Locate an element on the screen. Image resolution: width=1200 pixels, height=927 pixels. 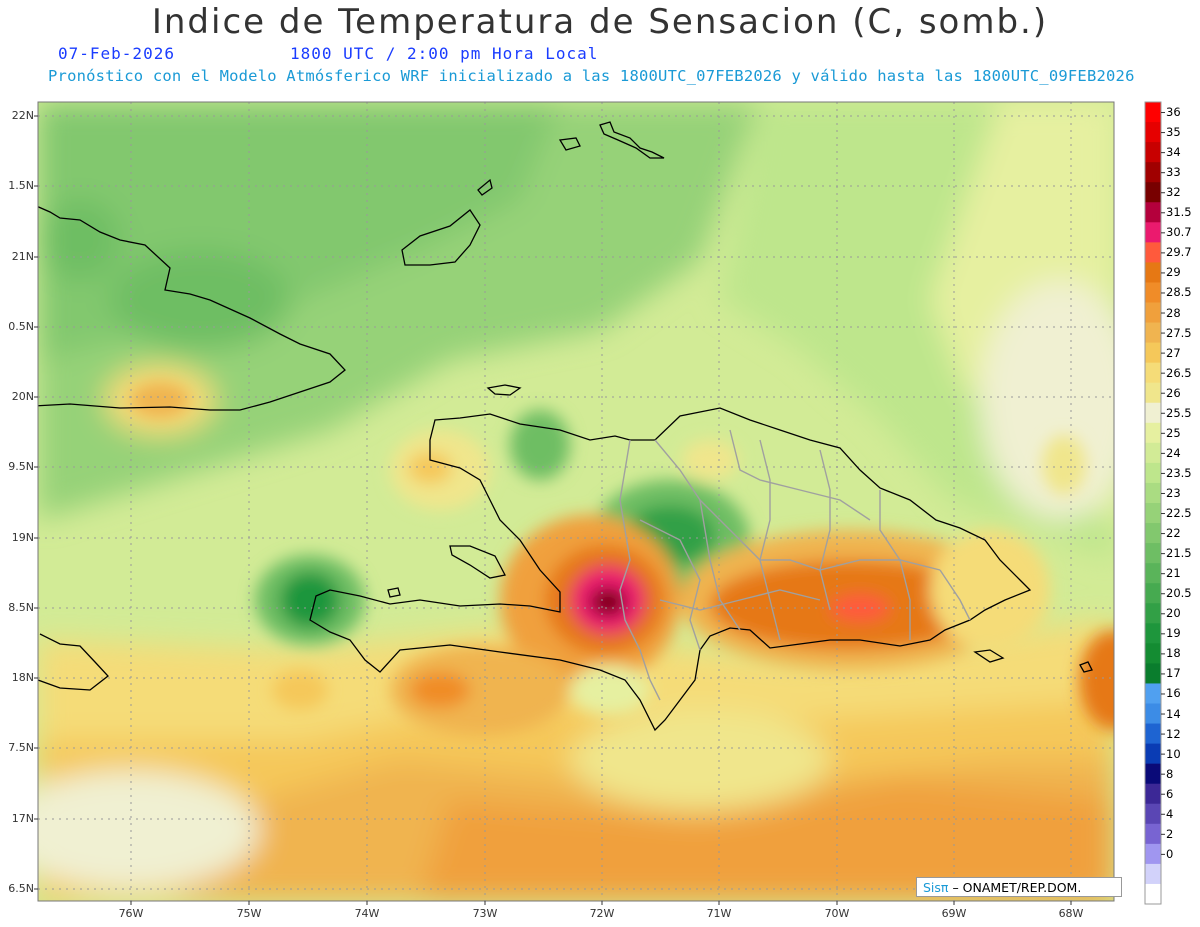
coast-cuba is located at coordinates (192, 308).